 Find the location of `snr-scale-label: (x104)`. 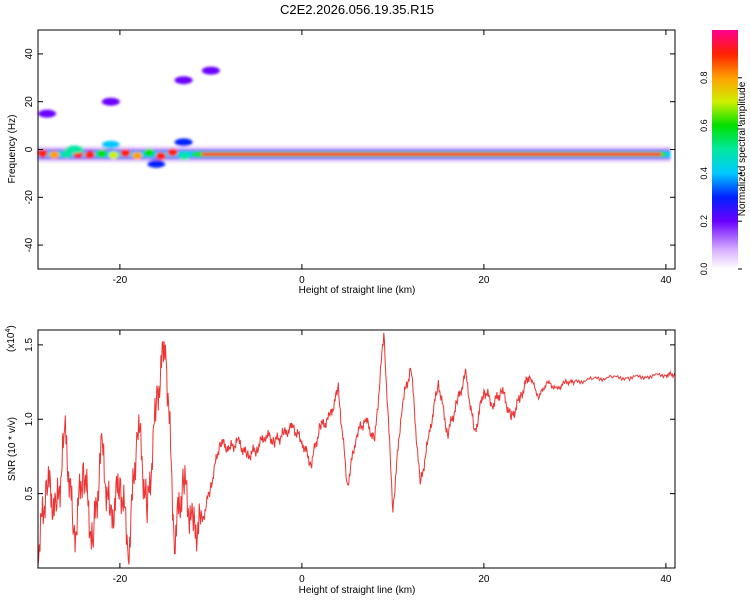

snr-scale-label: (x104) is located at coordinates (11, 338).